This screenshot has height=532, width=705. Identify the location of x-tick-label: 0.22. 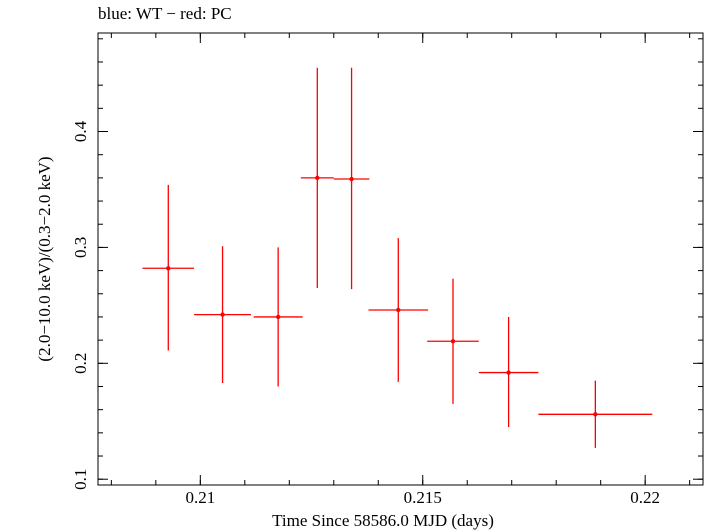
(645, 497).